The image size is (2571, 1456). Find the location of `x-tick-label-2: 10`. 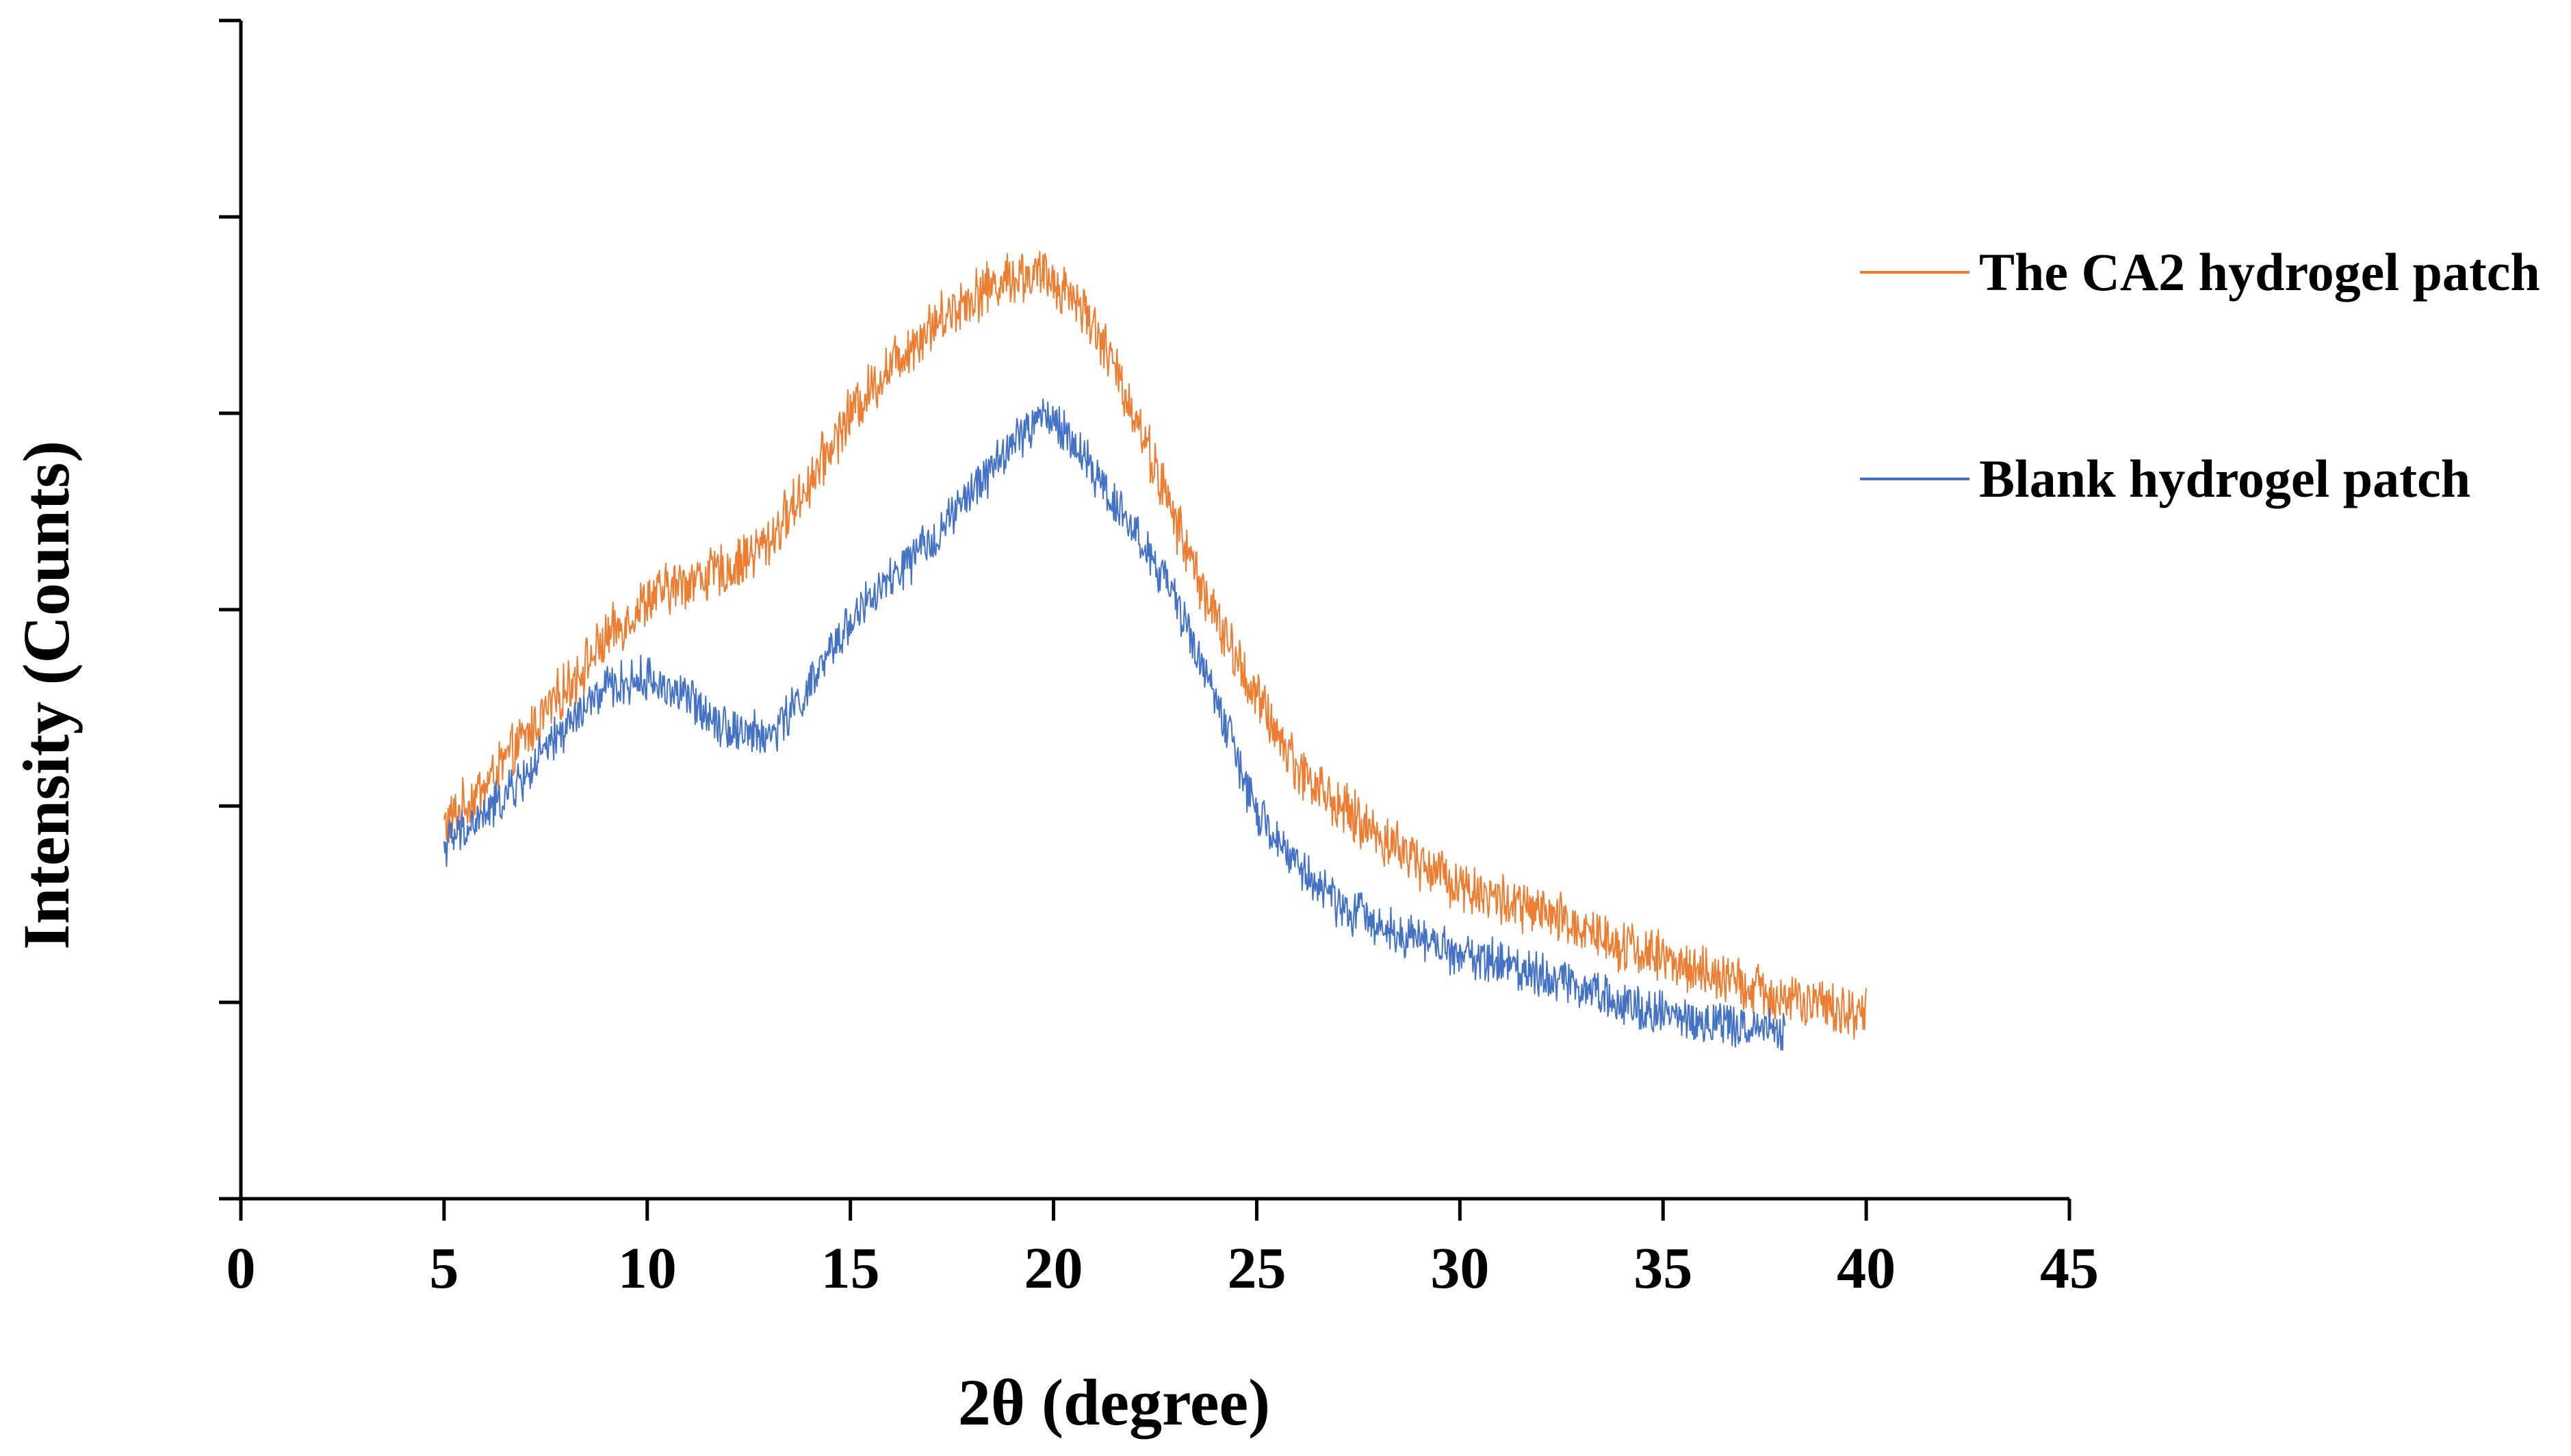

x-tick-label-2: 10 is located at coordinates (647, 1268).